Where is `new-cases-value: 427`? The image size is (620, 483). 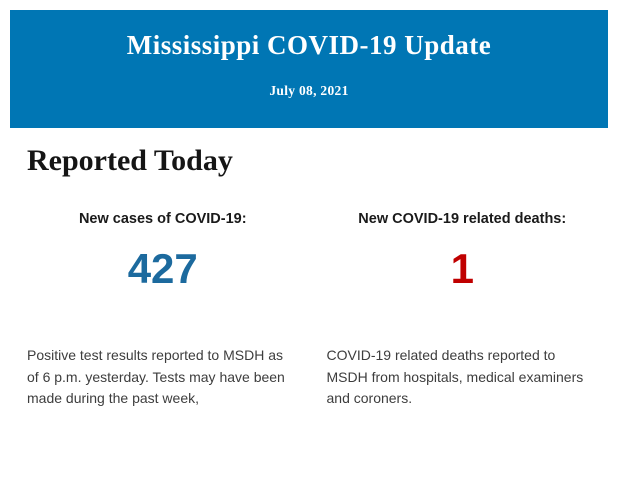 new-cases-value: 427 is located at coordinates (162, 268).